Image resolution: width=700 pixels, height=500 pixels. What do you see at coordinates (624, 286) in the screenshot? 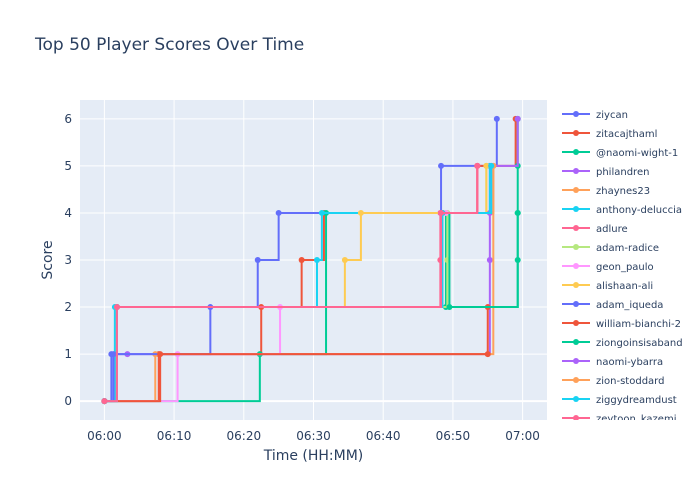
I see `legend-label: alishaan-ali` at bounding box center [624, 286].